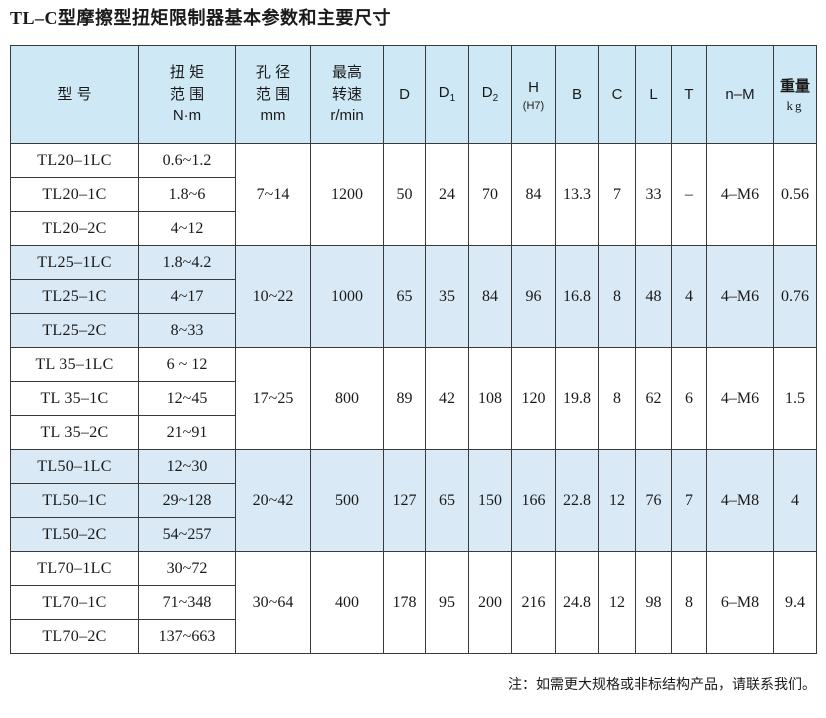  What do you see at coordinates (404, 194) in the screenshot?
I see `d-cell: 50` at bounding box center [404, 194].